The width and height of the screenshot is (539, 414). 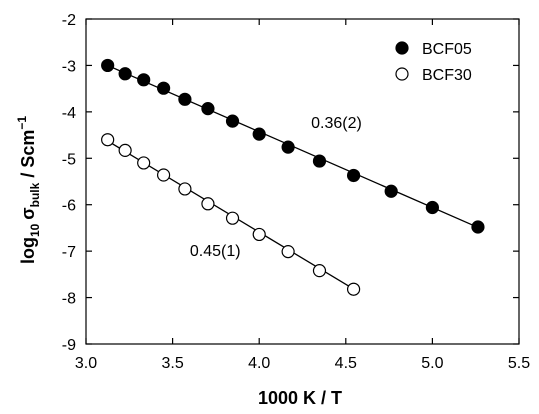 I want to click on x-axis-title: 1000 K / T, so click(x=300, y=398).